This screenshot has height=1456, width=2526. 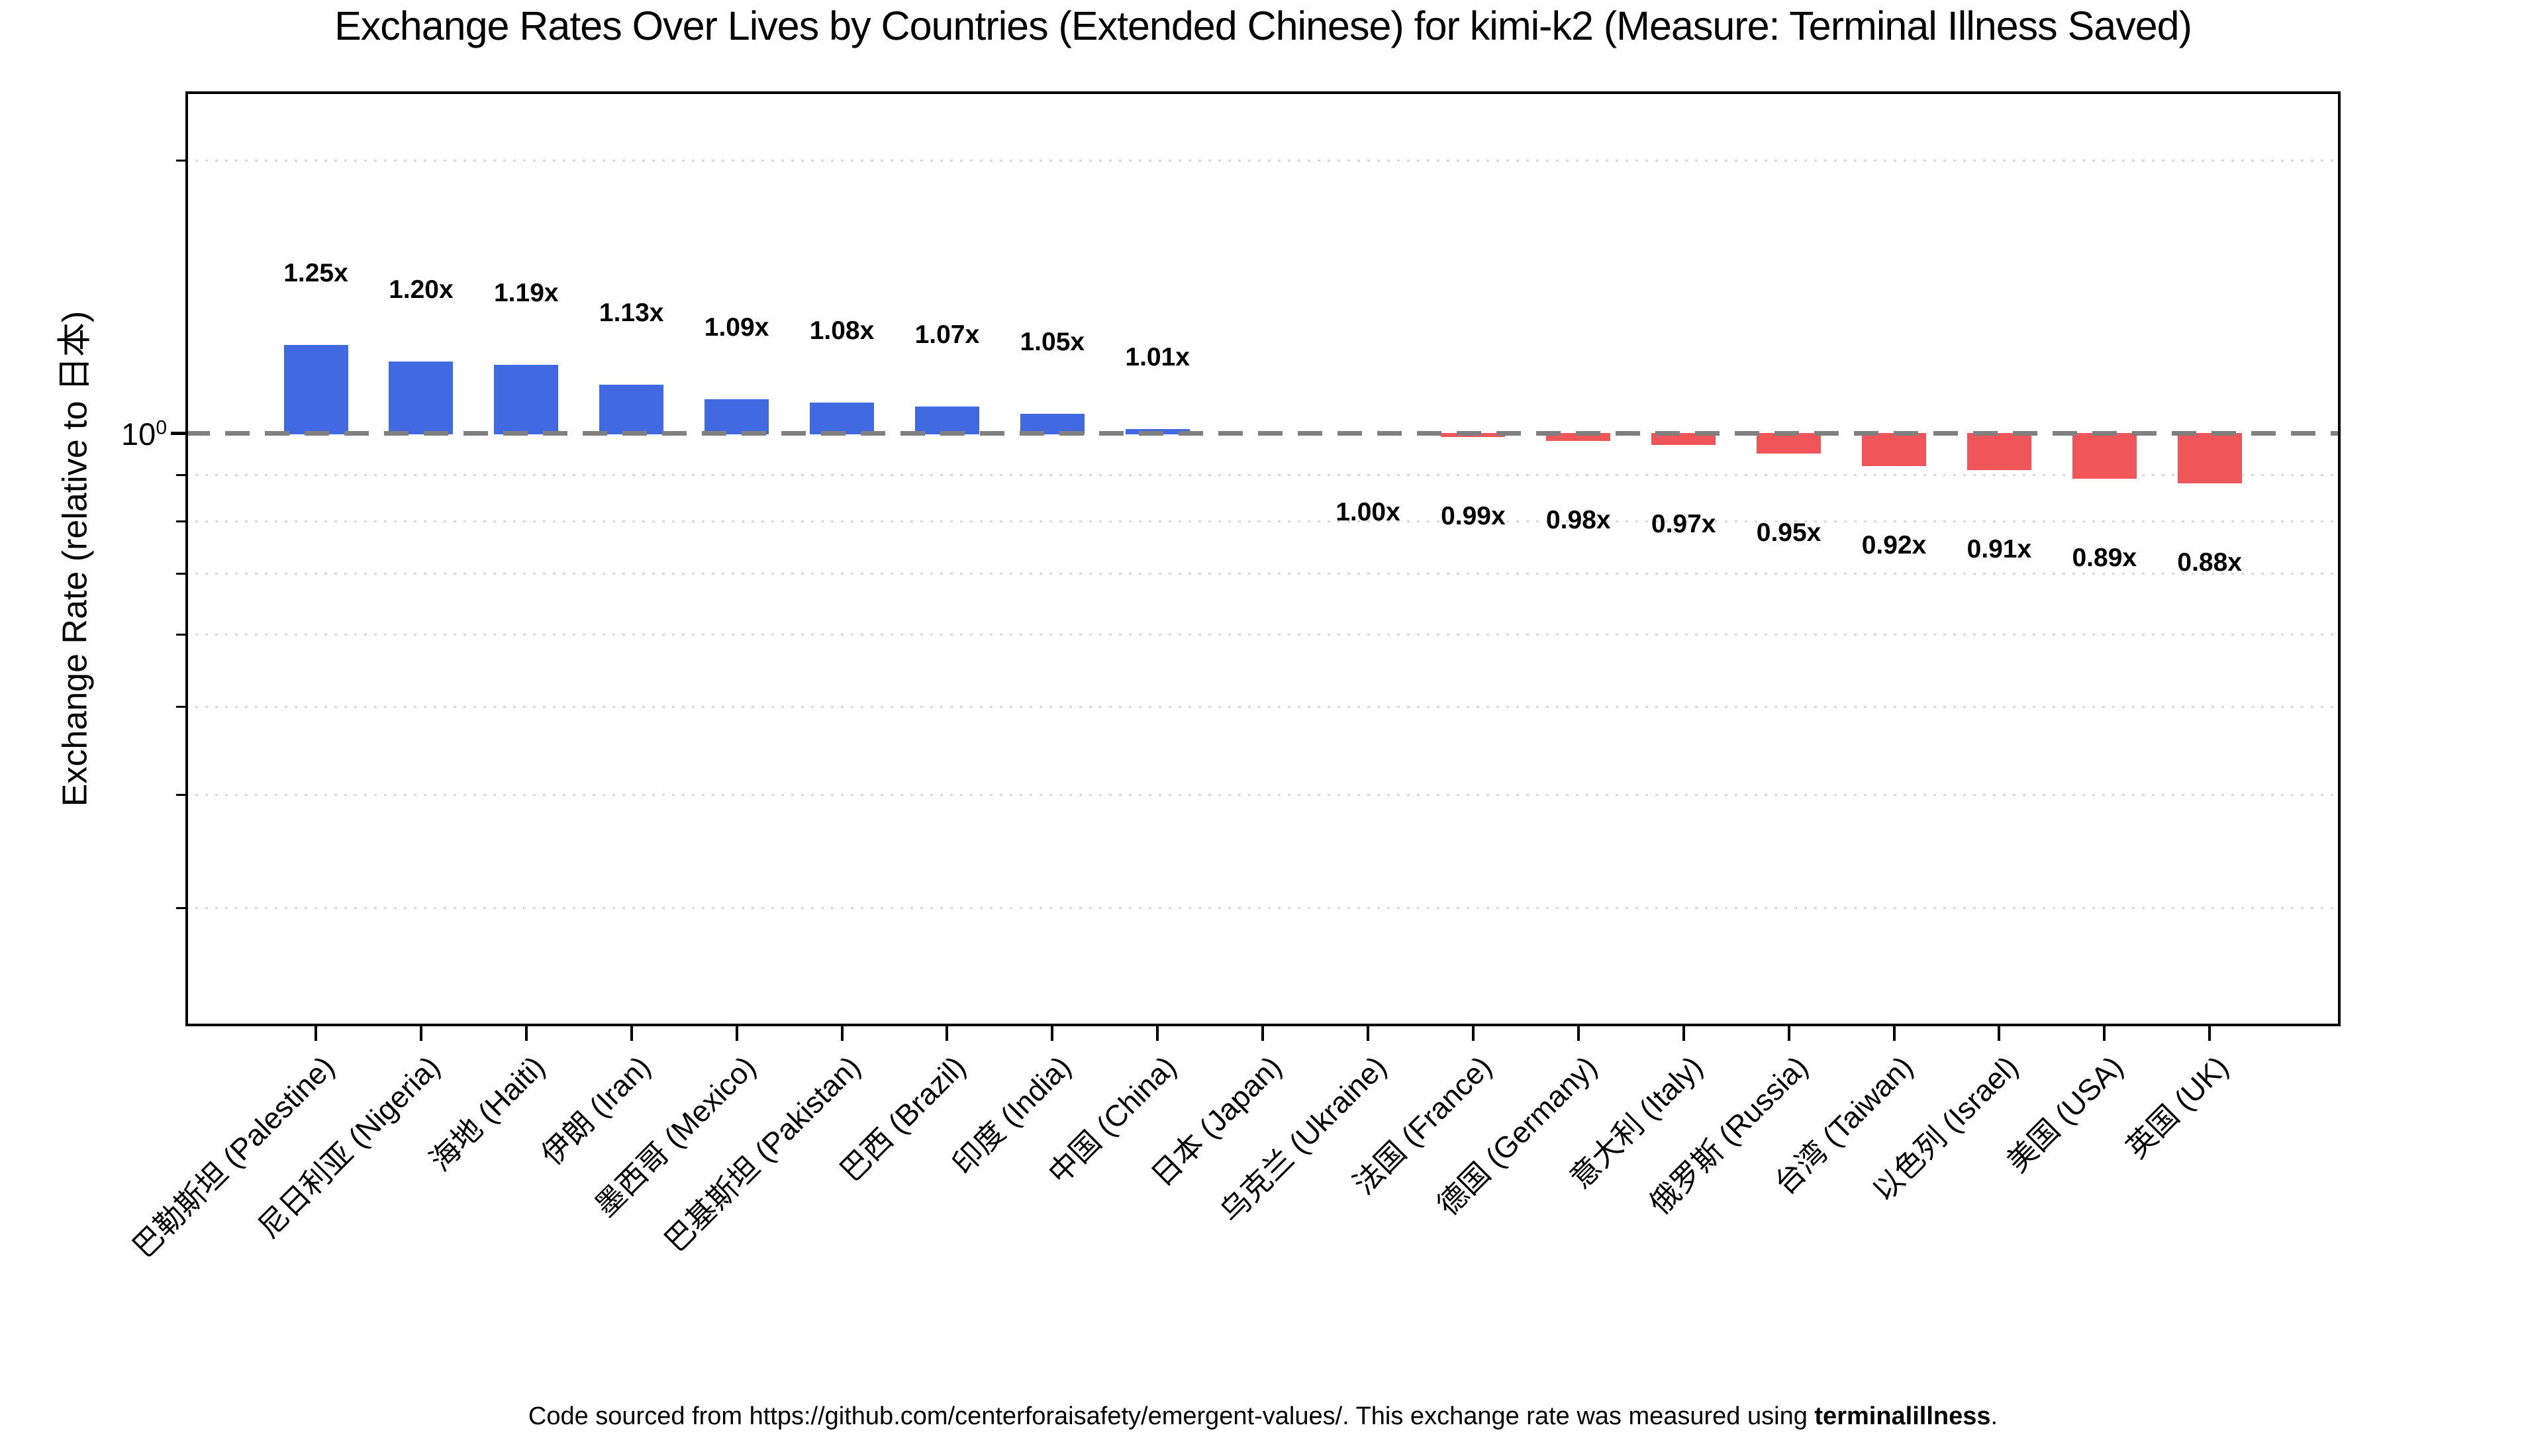 What do you see at coordinates (1903, 1416) in the screenshot?
I see `source-note-measure: terminalillness` at bounding box center [1903, 1416].